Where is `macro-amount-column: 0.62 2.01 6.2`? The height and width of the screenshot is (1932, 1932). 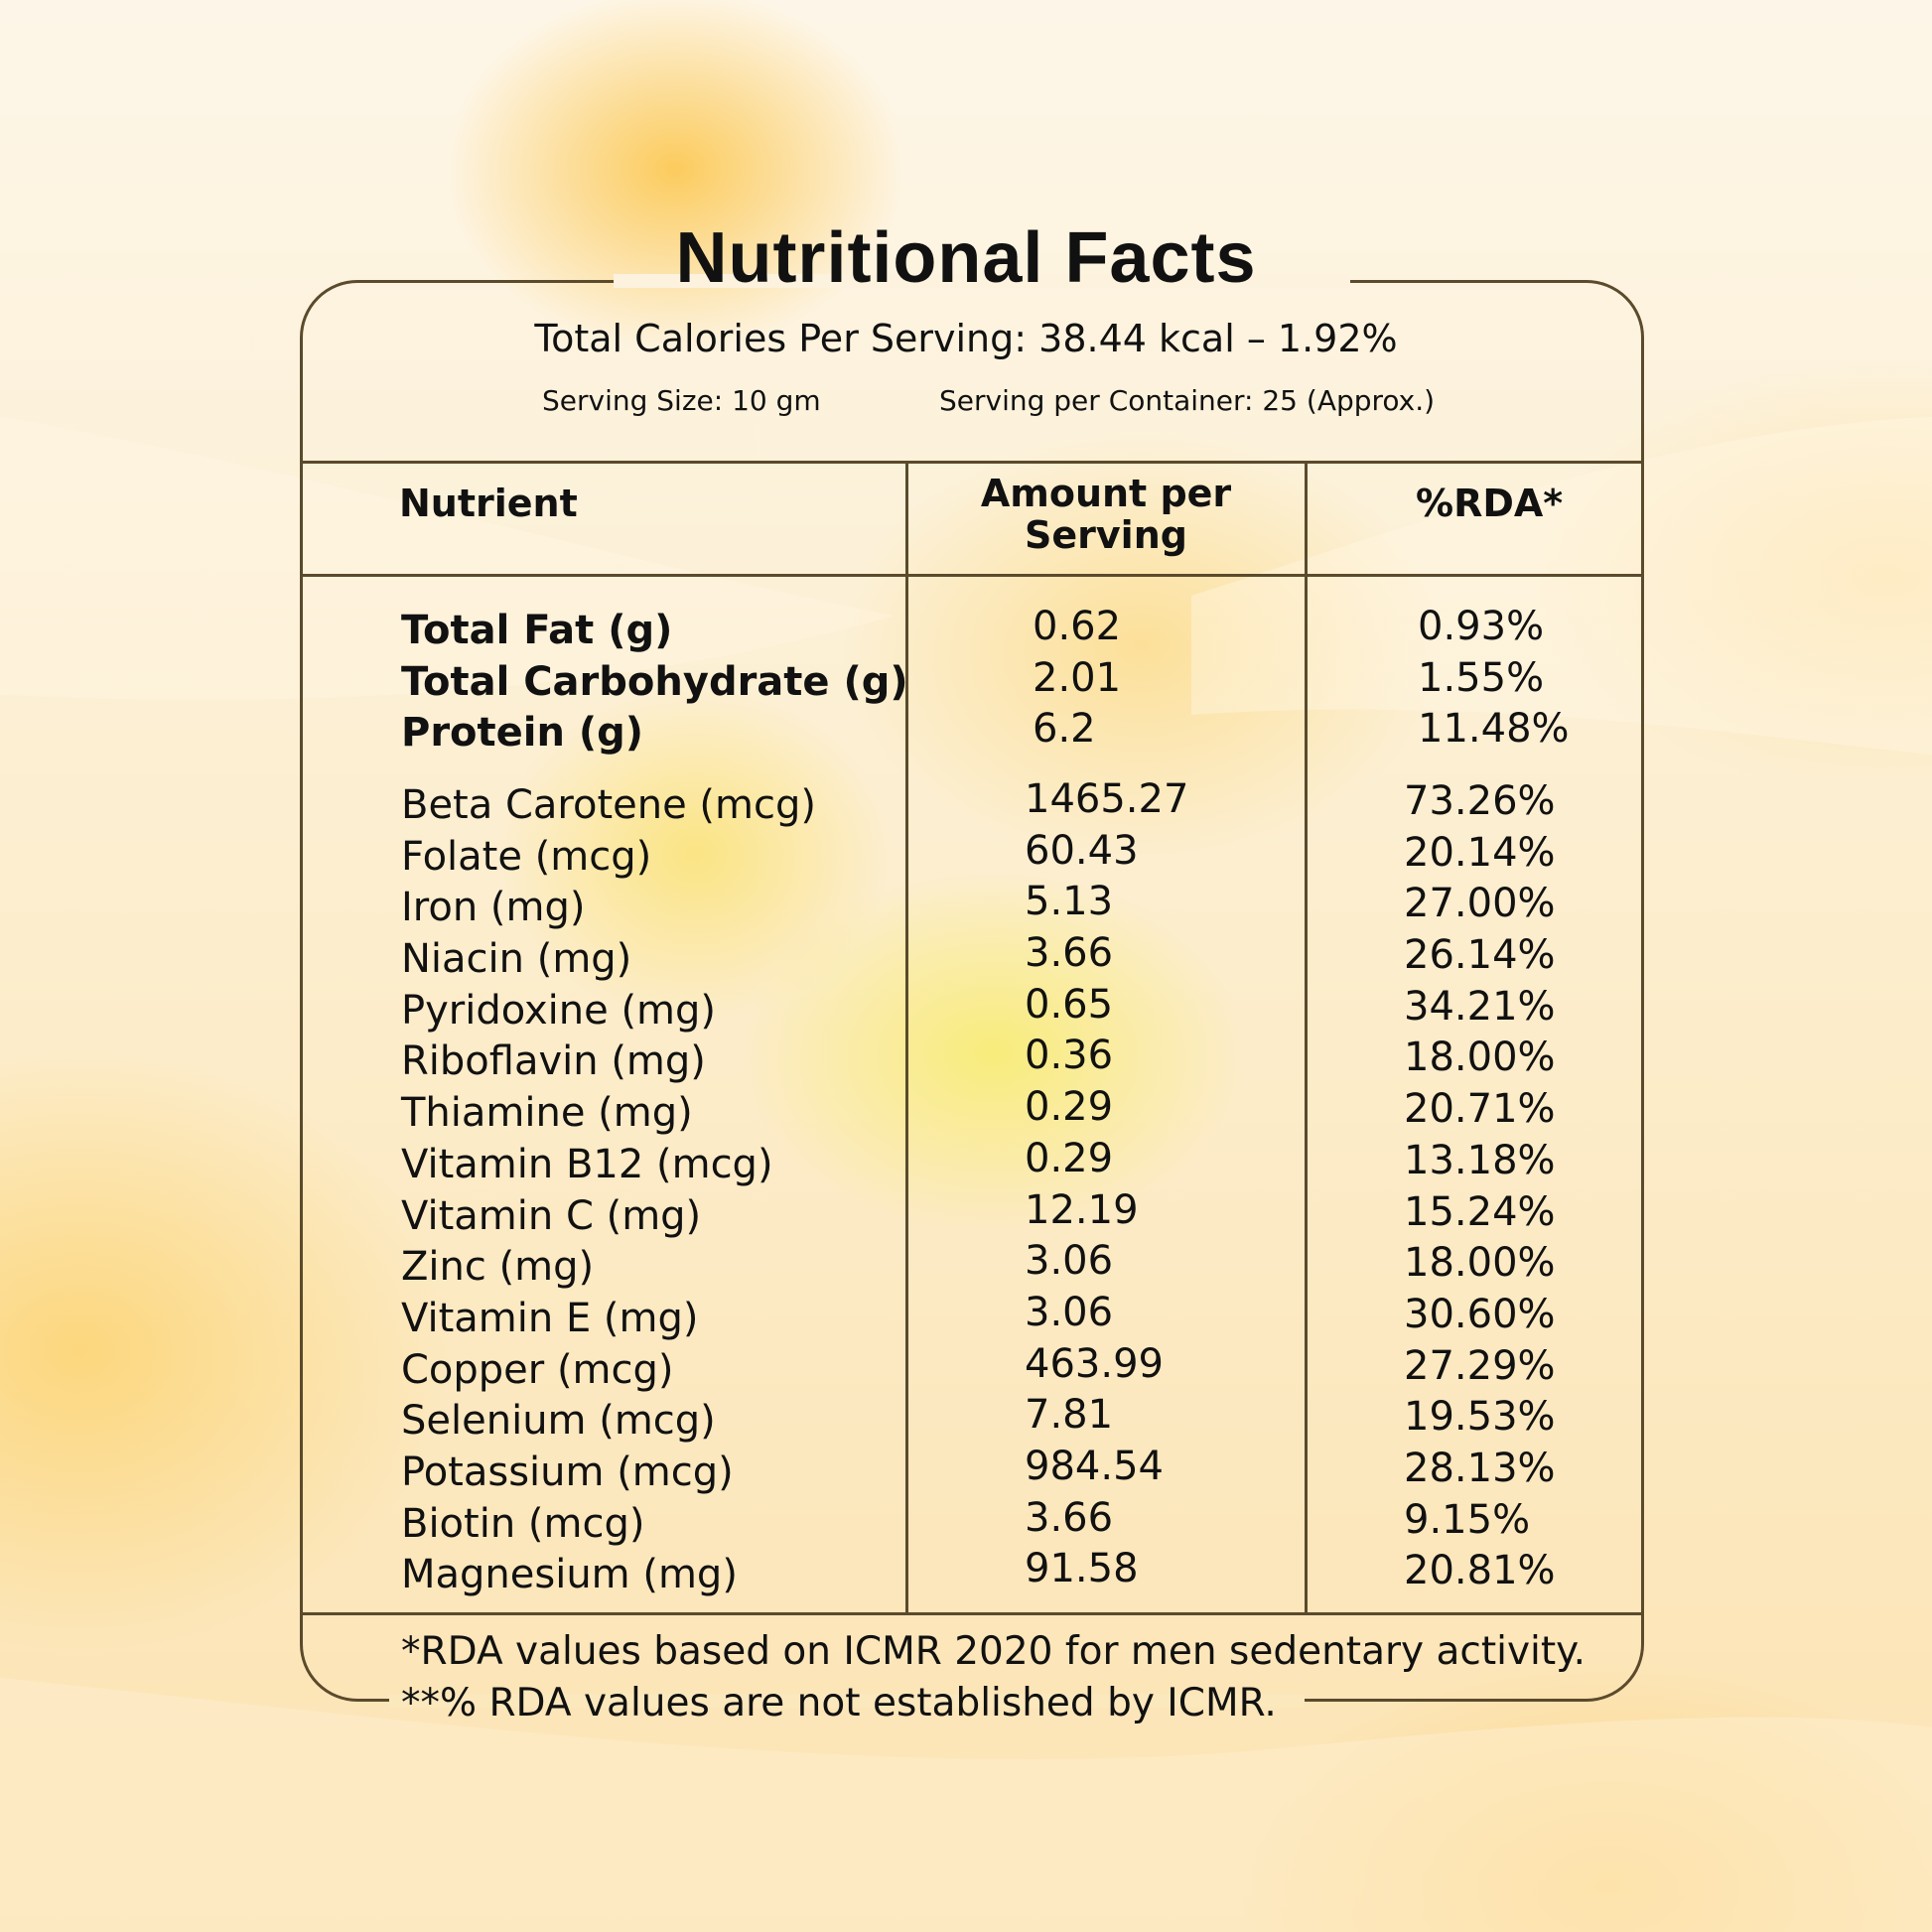
macro-amount-column: 0.62 2.01 6.2 is located at coordinates (1077, 679).